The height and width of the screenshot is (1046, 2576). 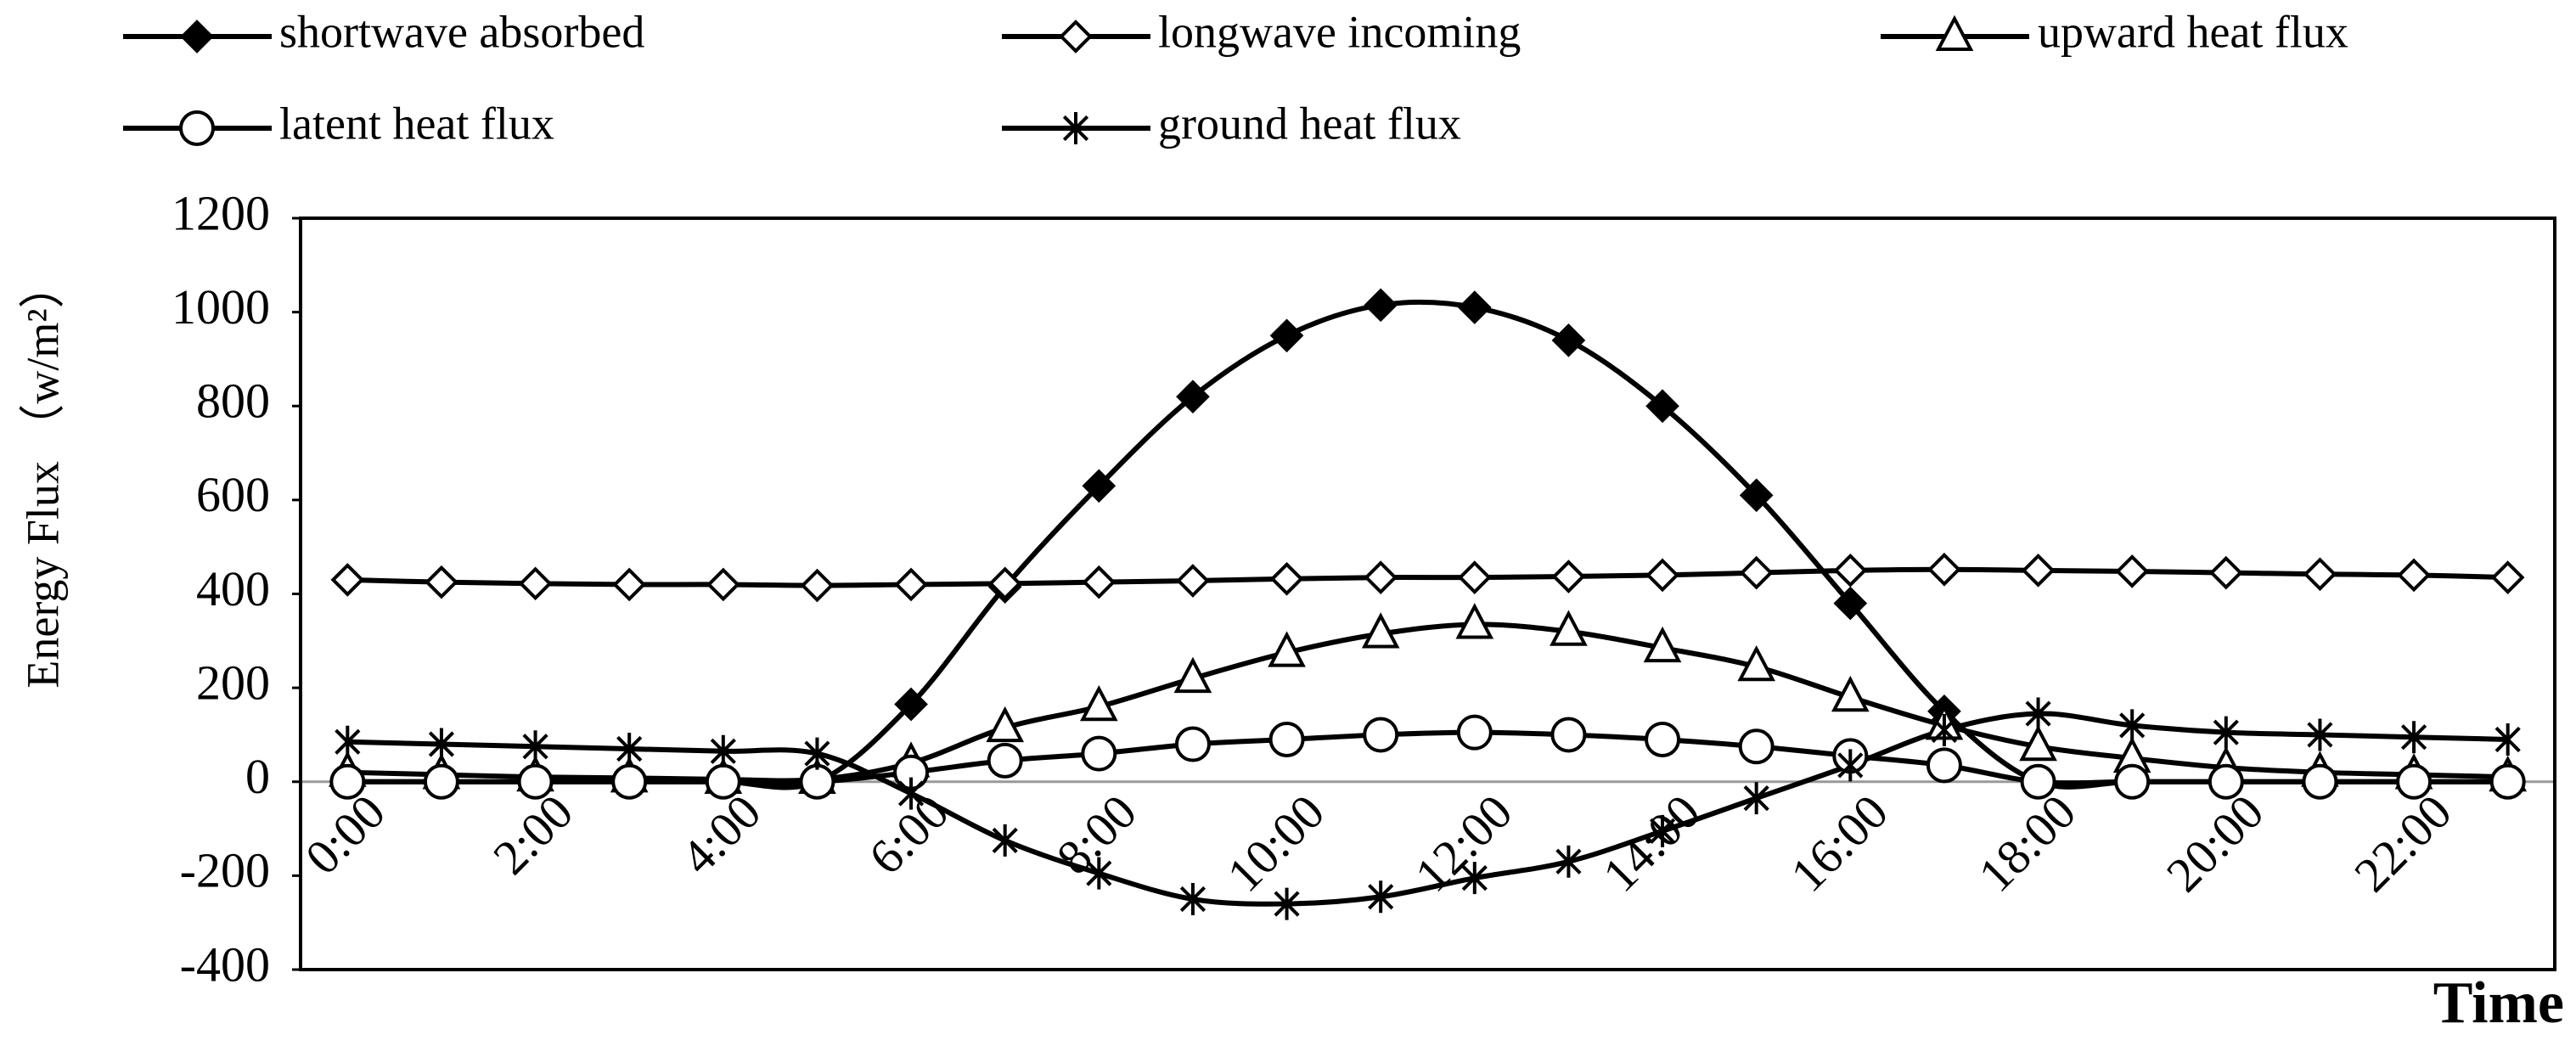 What do you see at coordinates (225, 870) in the screenshot?
I see `y-tick-label: -200` at bounding box center [225, 870].